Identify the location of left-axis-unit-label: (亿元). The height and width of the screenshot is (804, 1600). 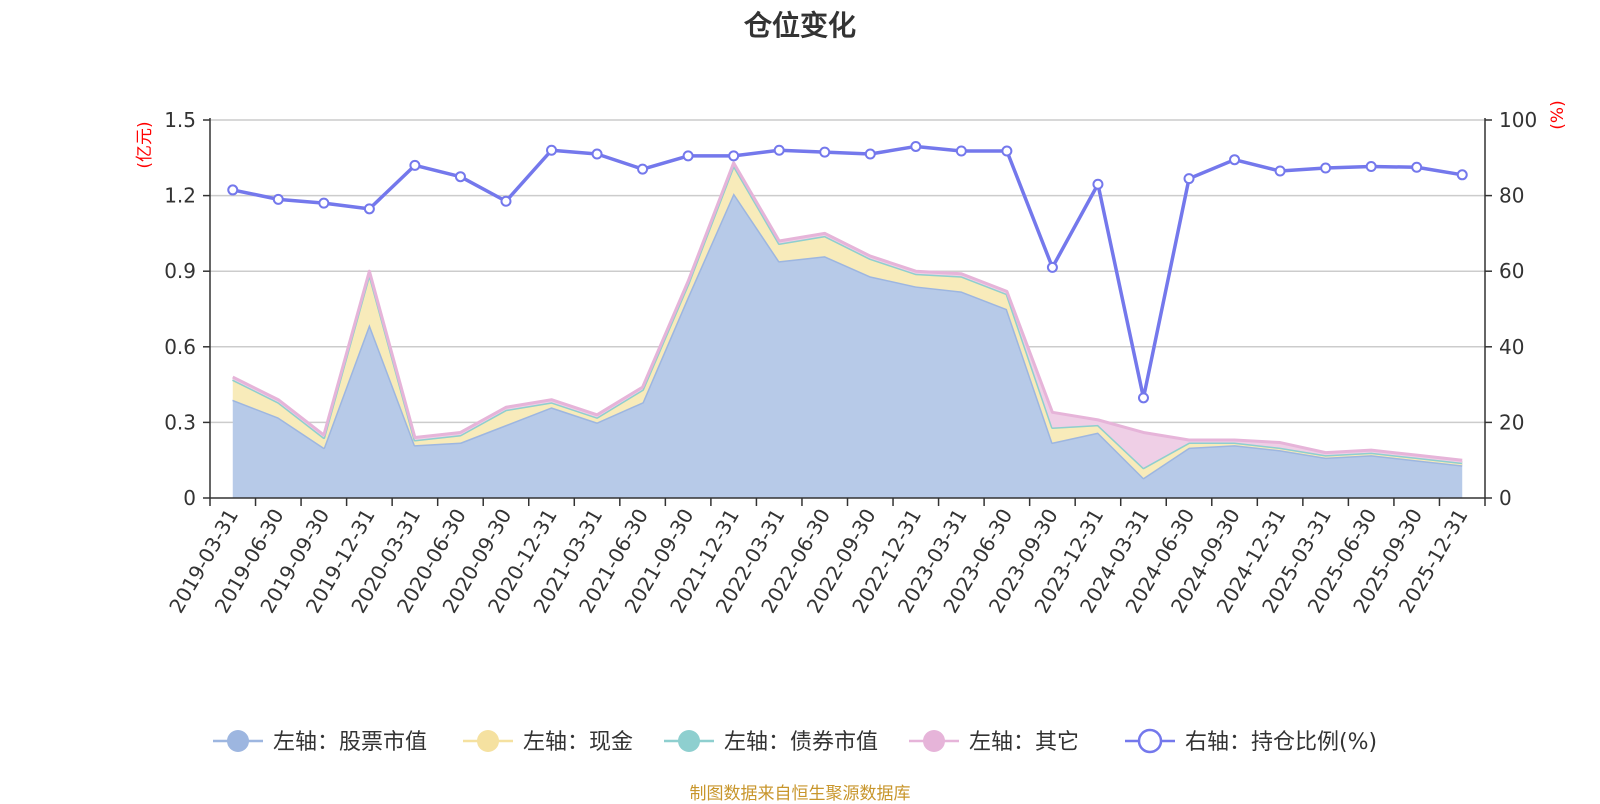
(145, 144).